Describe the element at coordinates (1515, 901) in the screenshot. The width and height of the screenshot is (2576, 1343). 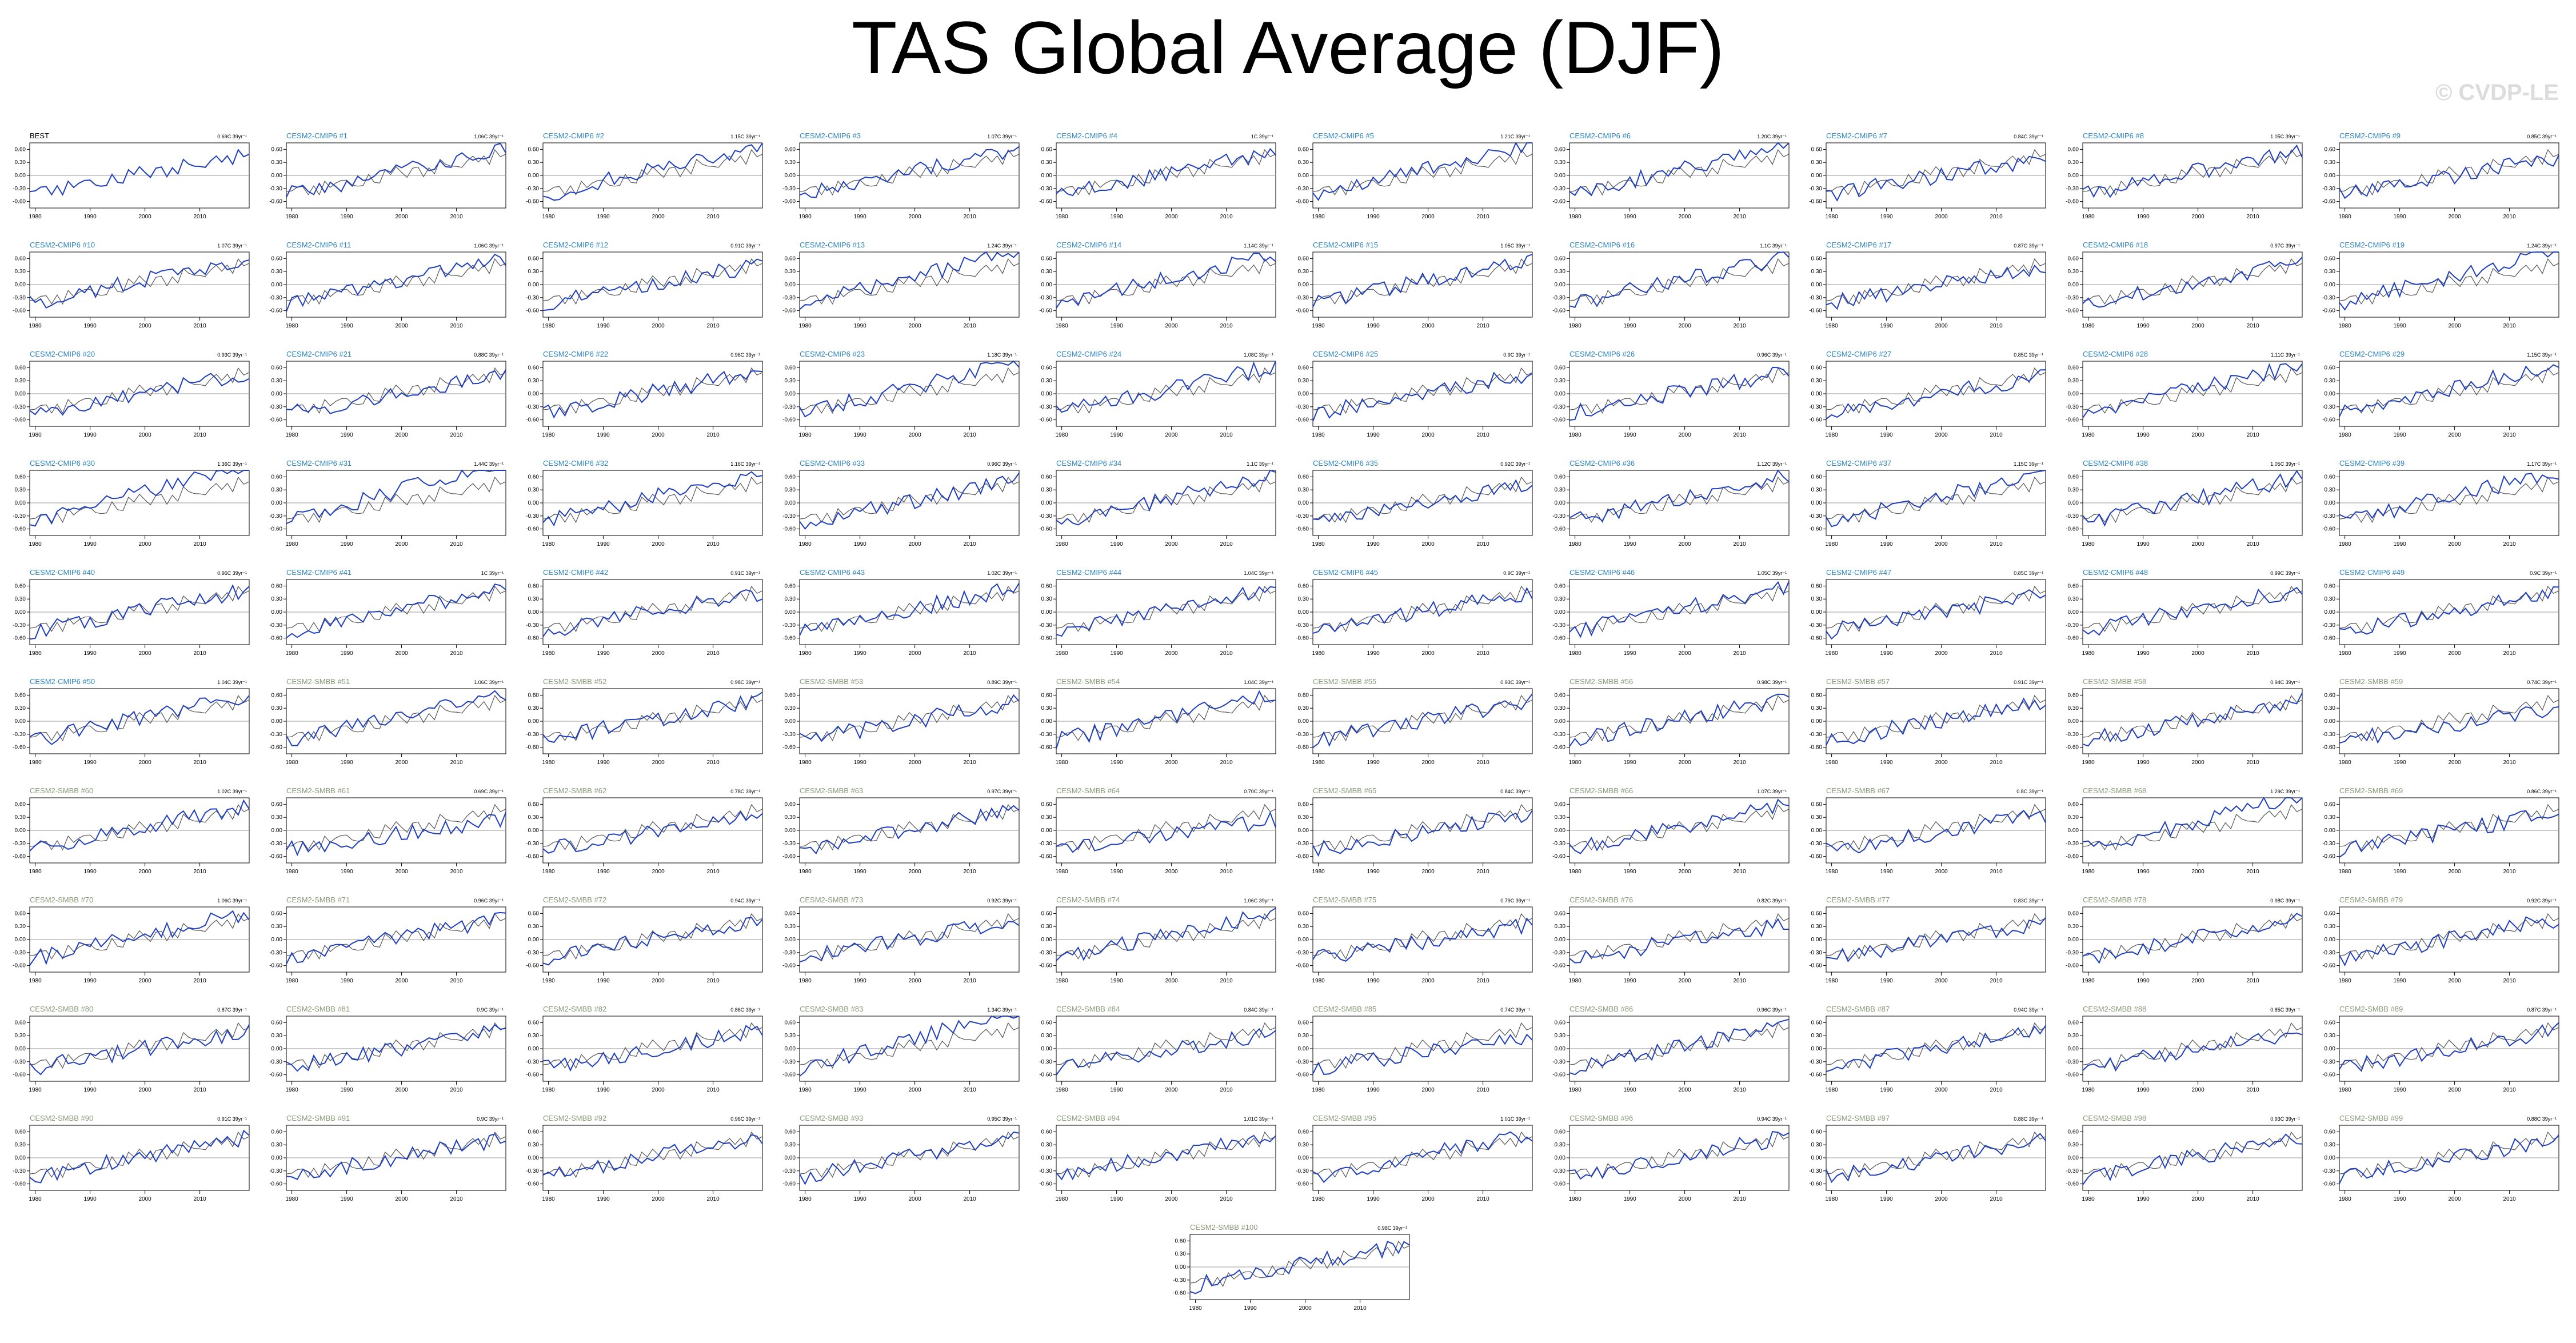
I see `panel-trend: 0.79C 39yr⁻¹` at that location.